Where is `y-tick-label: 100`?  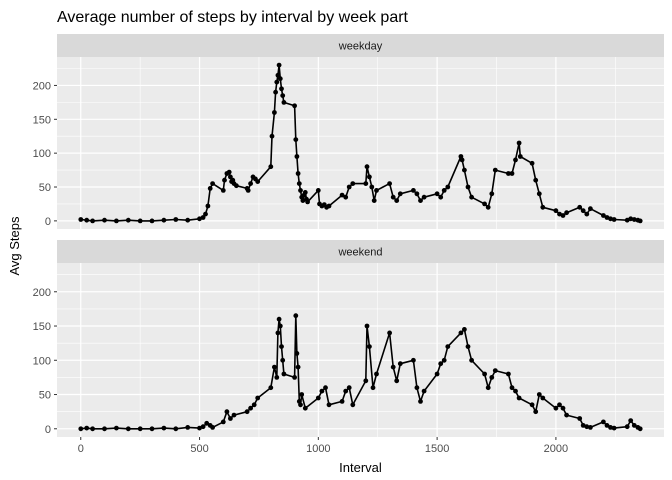
y-tick-label: 100 is located at coordinates (42, 361).